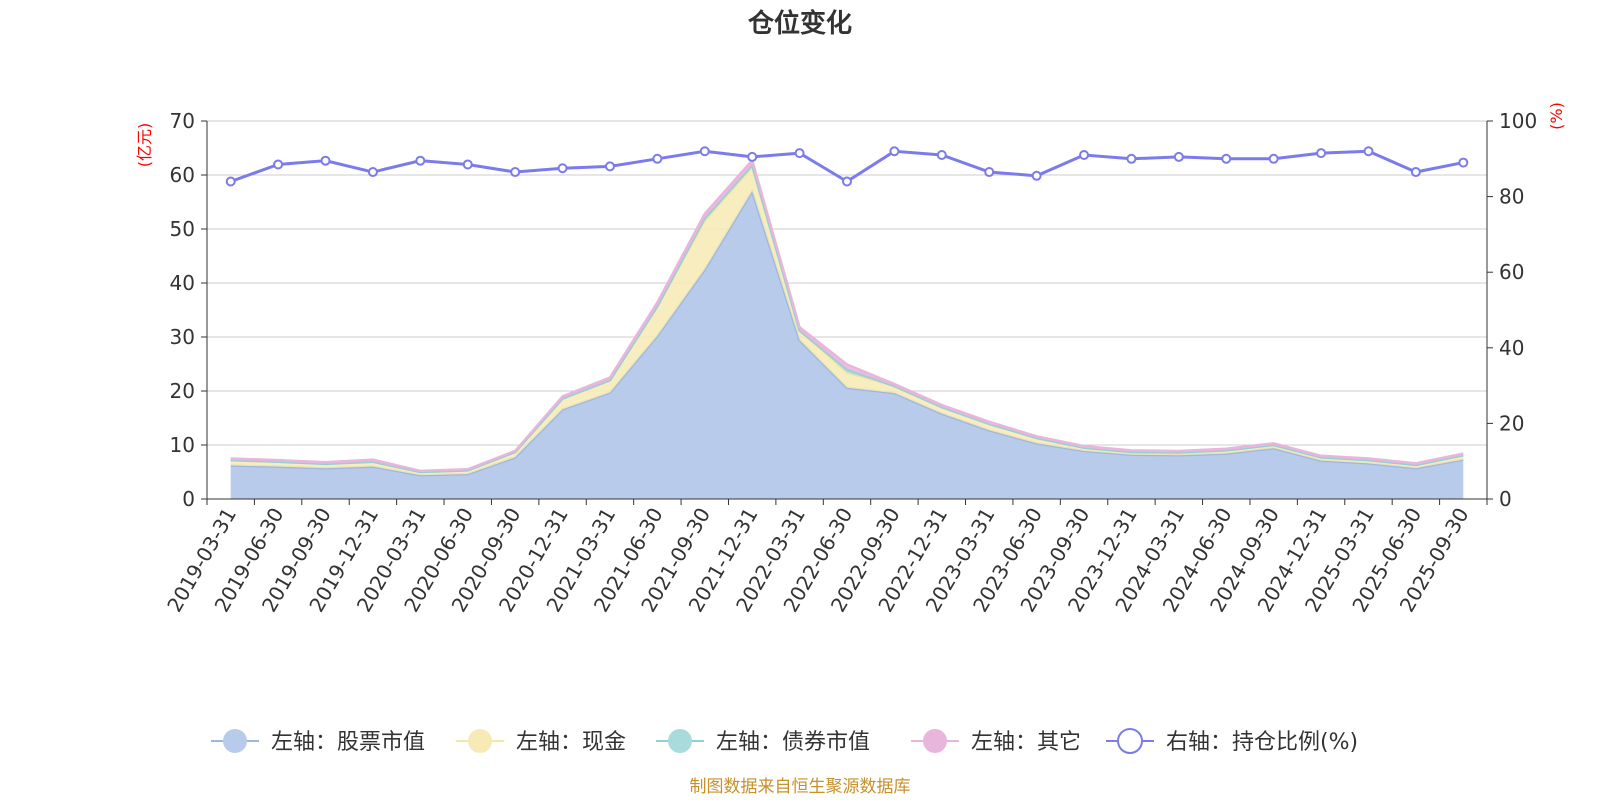 Image resolution: width=1600 pixels, height=800 pixels. I want to click on legend-label: 左轴：债券市值, so click(793, 742).